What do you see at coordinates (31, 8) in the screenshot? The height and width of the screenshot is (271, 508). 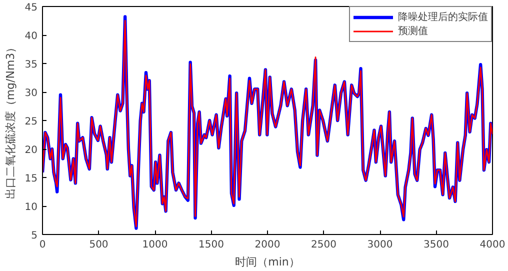 I see `y-tick-label: 45` at bounding box center [31, 8].